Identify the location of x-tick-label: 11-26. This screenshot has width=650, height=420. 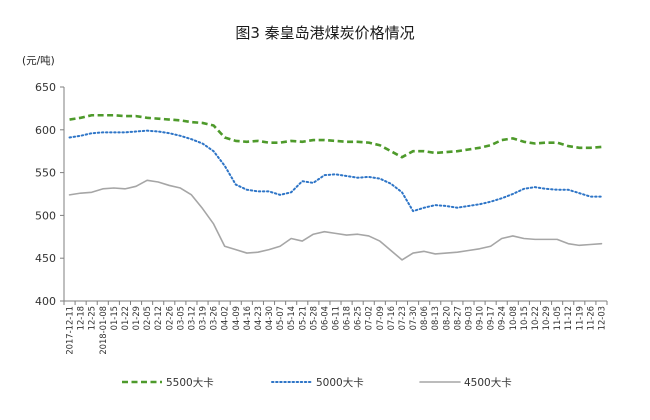
(590, 318).